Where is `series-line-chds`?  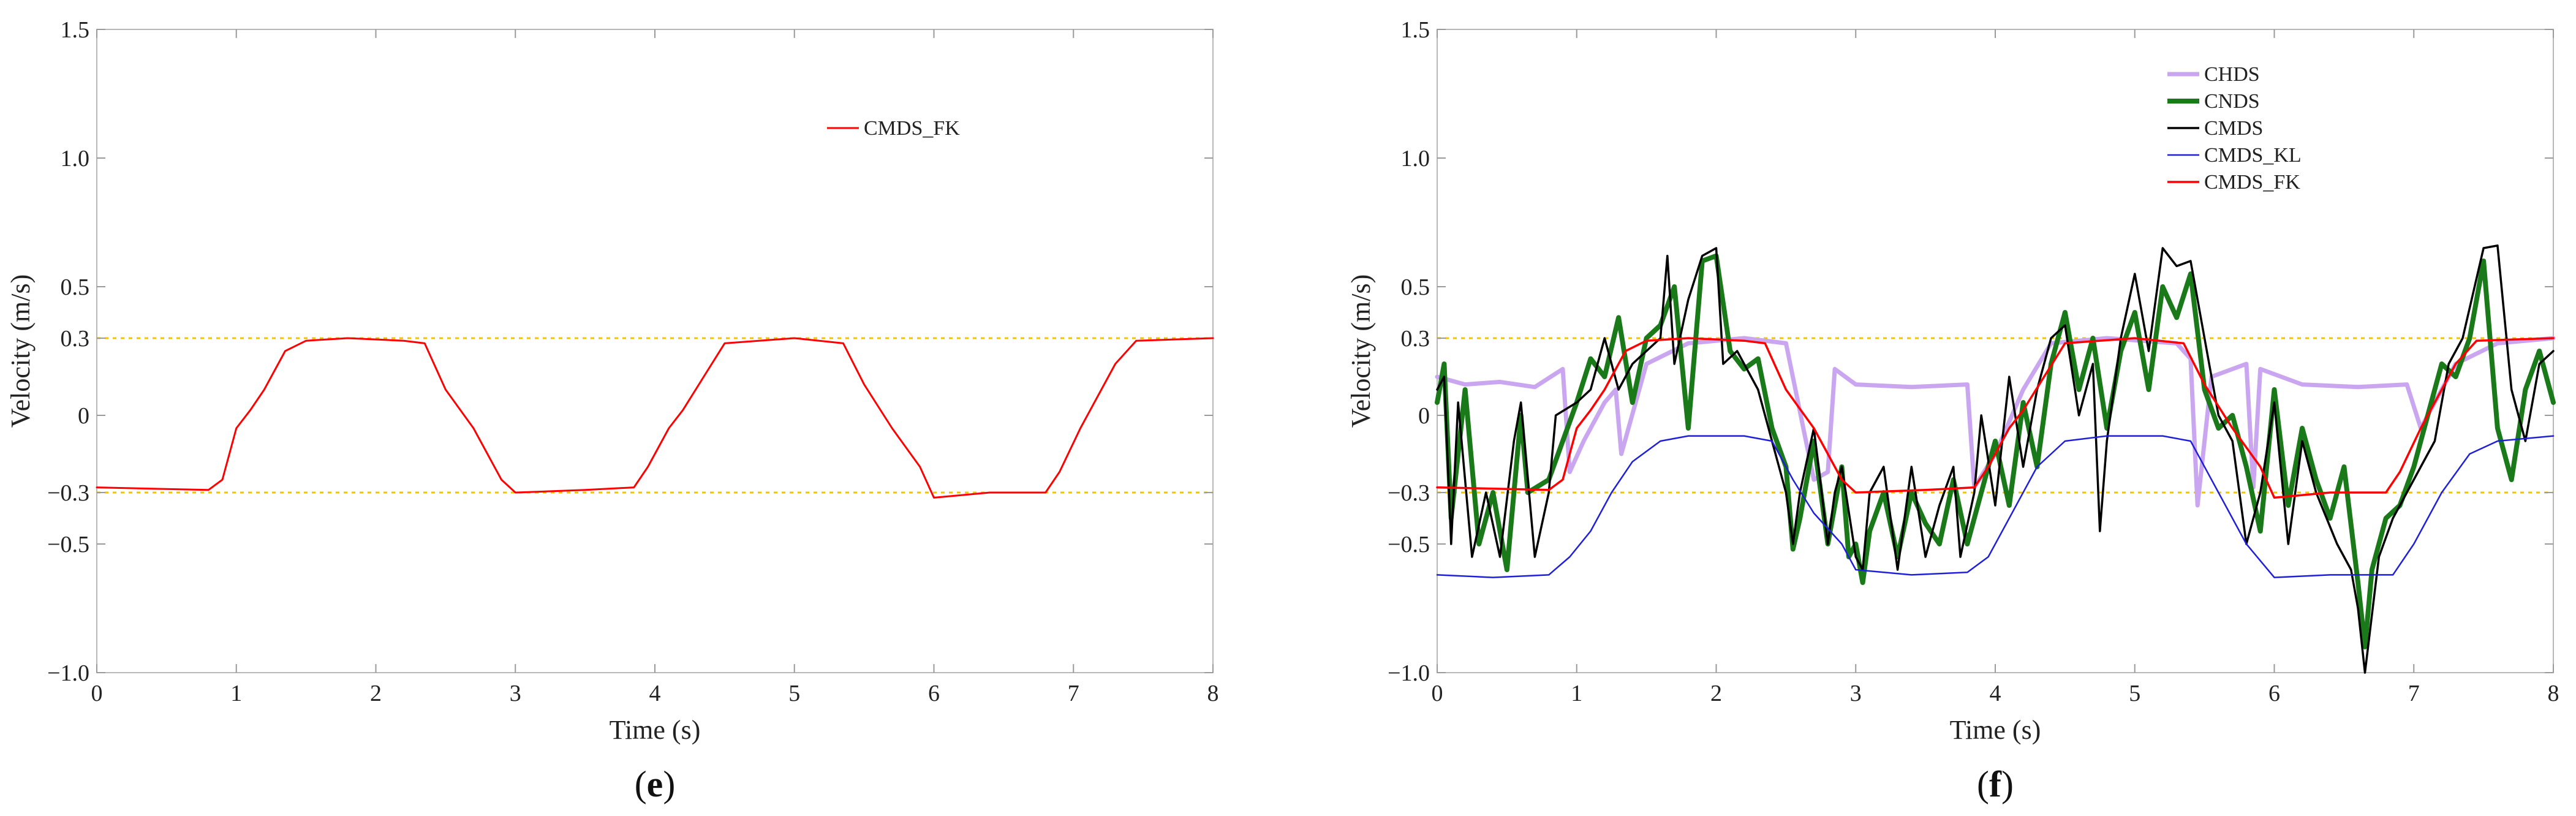 series-line-chds is located at coordinates (1995, 422).